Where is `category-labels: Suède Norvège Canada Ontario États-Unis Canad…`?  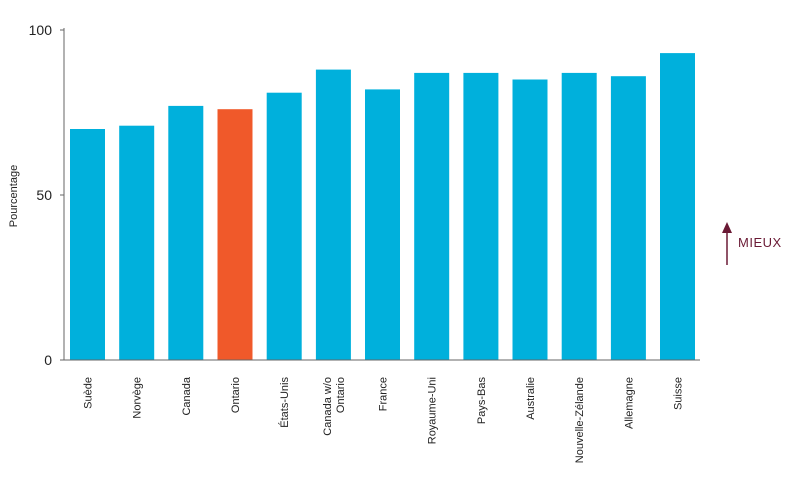
category-labels: Suède Norvège Canada Ontario États-Unis Canad… is located at coordinates (384, 419).